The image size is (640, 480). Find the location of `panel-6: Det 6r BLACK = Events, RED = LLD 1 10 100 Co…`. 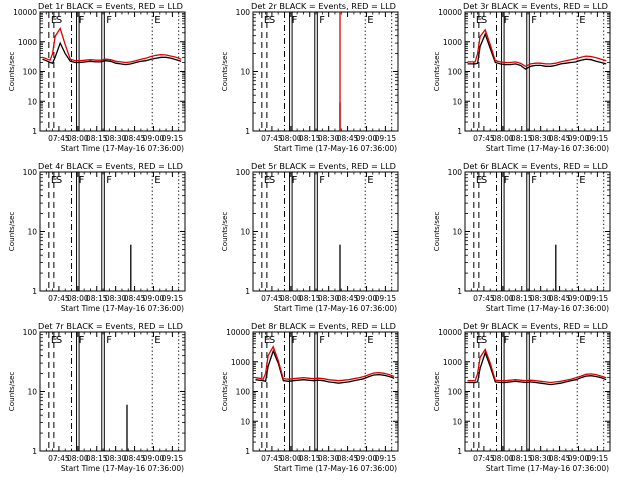

panel-6: Det 6r BLACK = Events, RED = LLD 1 10 100 Co… is located at coordinates (521, 237).